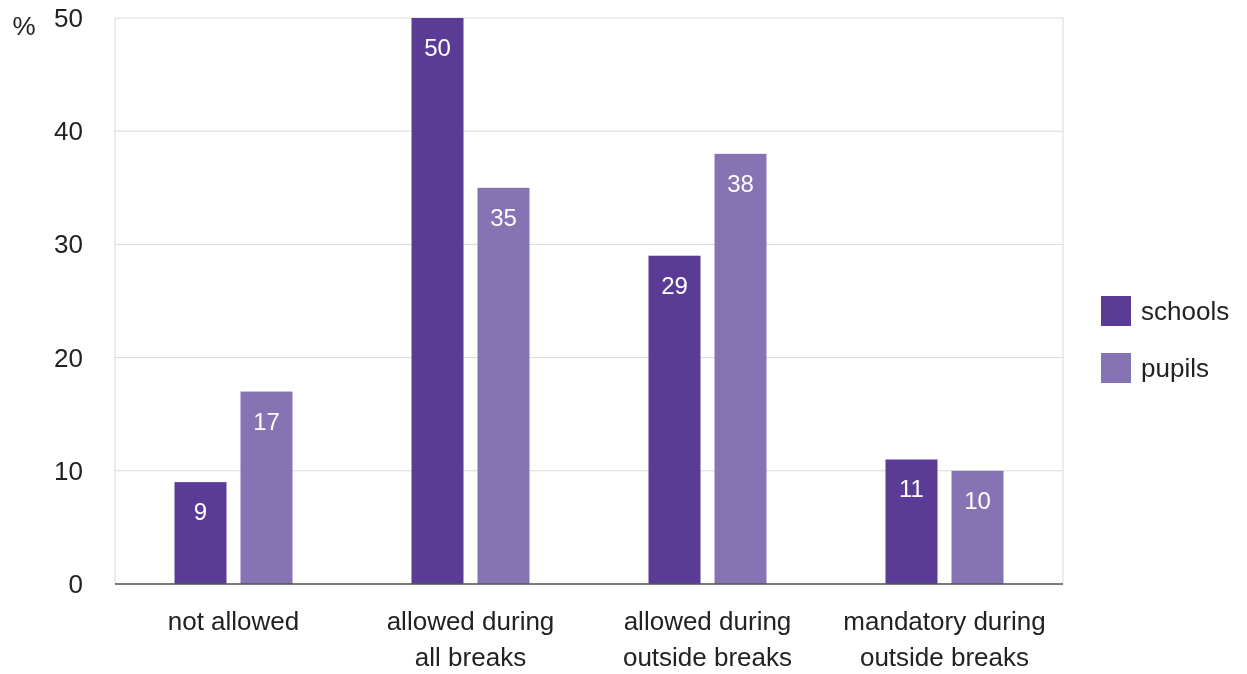  I want to click on x-tick-label: not allowed, so click(233, 621).